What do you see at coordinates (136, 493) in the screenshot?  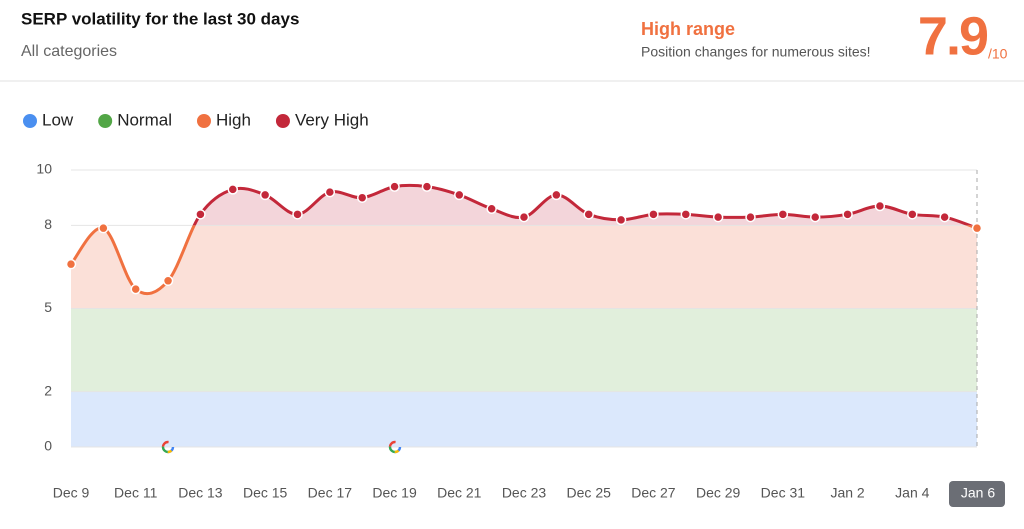 I see `x-tick-label: Dec 11` at bounding box center [136, 493].